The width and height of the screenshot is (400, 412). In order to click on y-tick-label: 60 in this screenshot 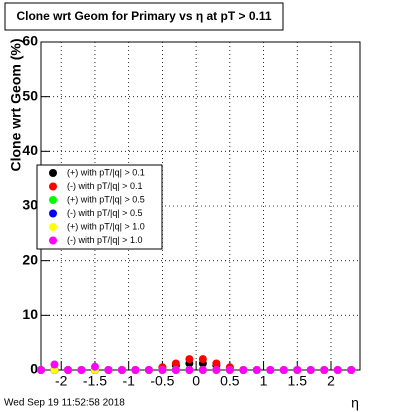, I will do `click(30, 41)`.